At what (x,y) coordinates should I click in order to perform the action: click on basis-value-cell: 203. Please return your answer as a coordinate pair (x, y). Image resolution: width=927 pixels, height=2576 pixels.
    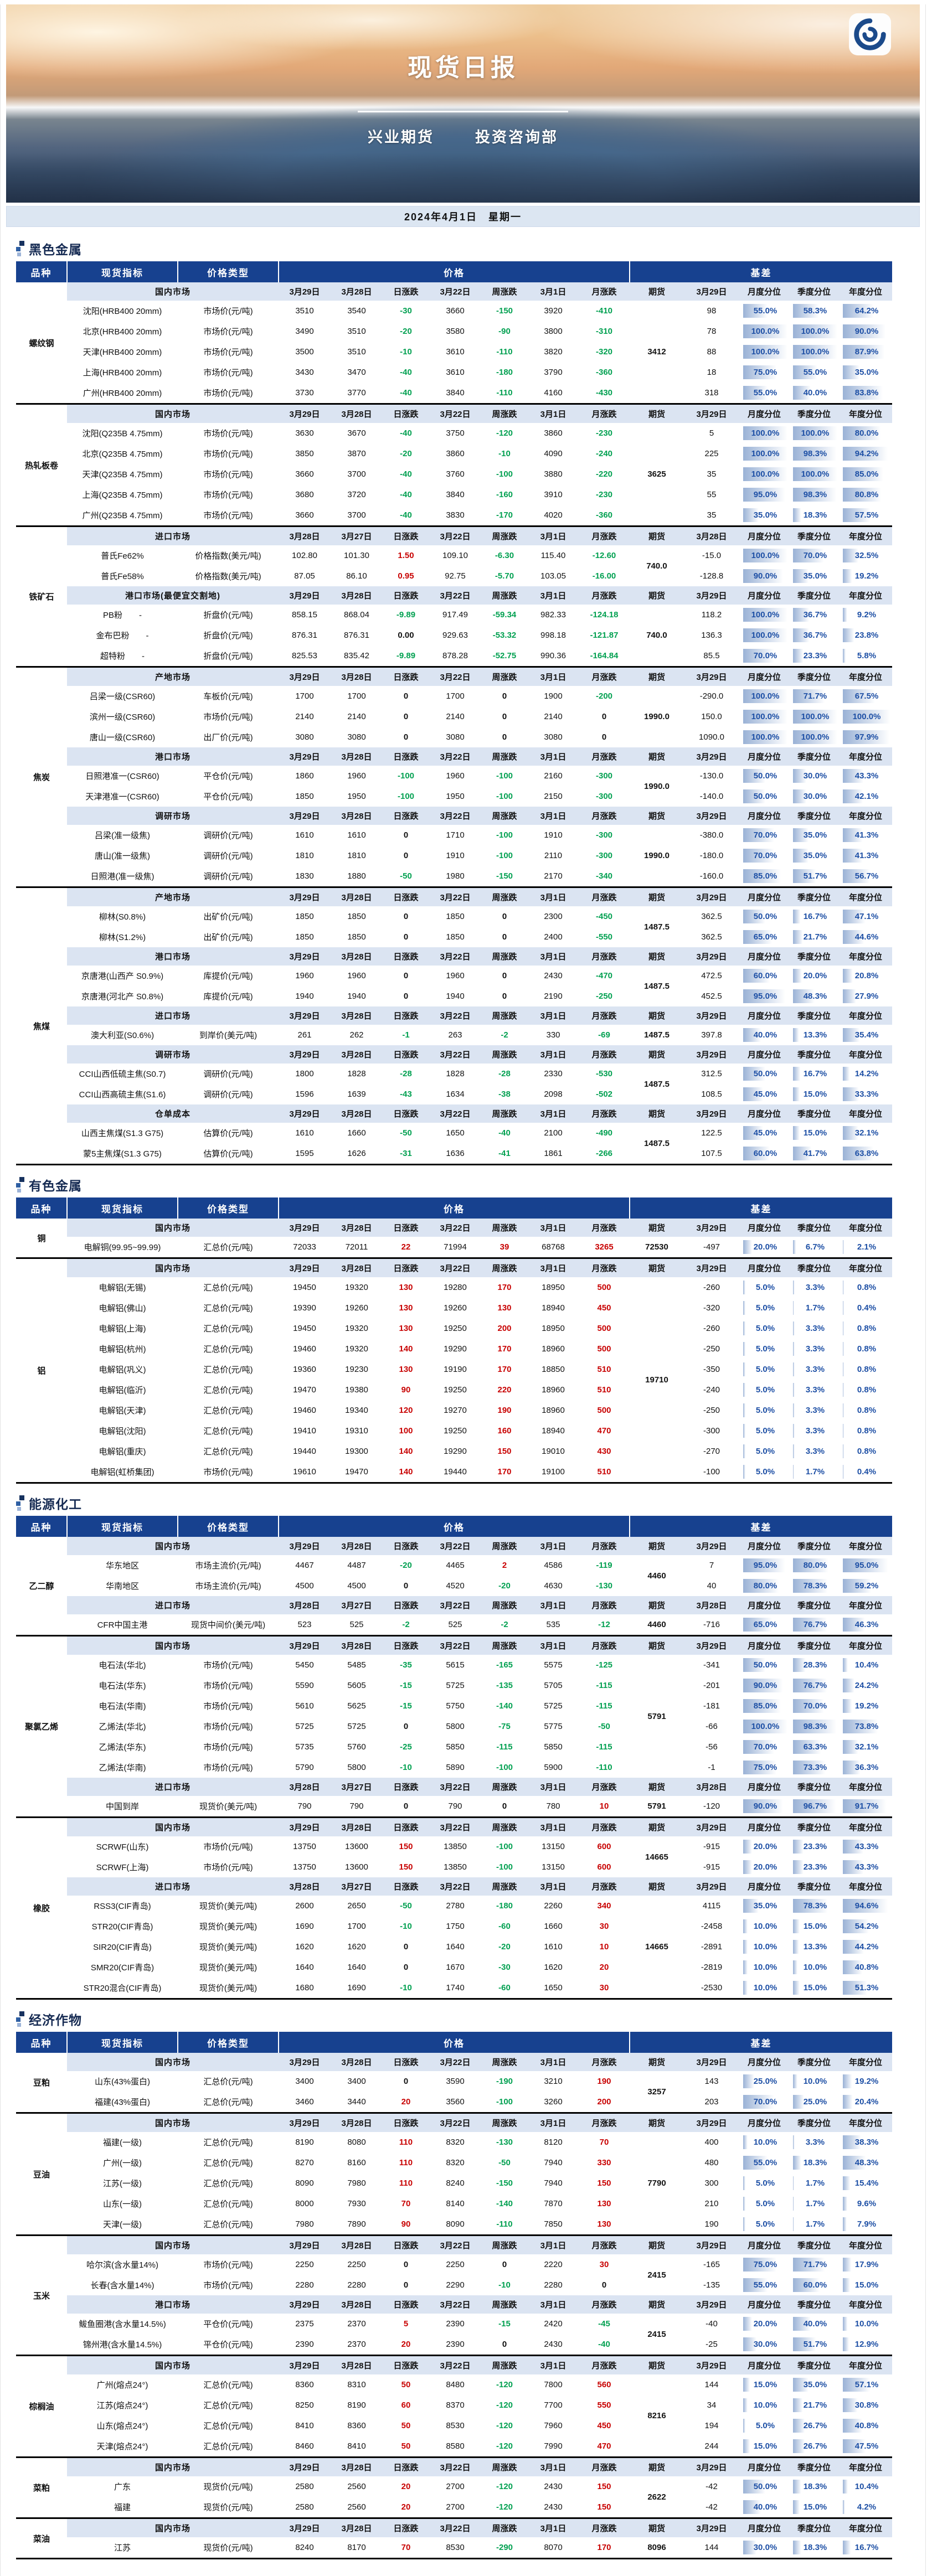
    Looking at the image, I should click on (711, 2102).